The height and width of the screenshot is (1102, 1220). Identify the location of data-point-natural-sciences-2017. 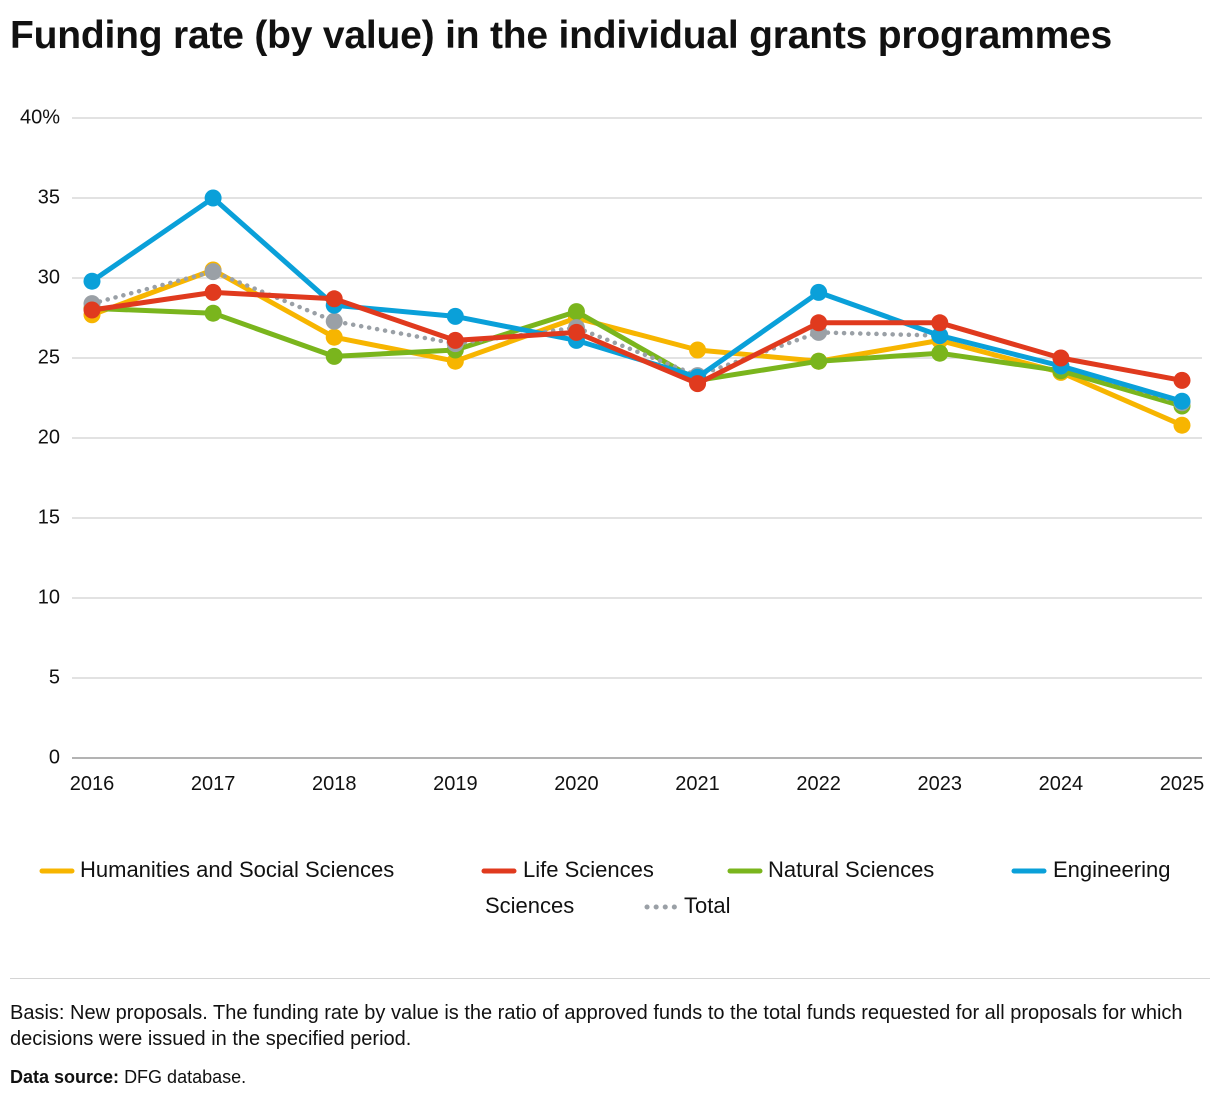
(213, 313).